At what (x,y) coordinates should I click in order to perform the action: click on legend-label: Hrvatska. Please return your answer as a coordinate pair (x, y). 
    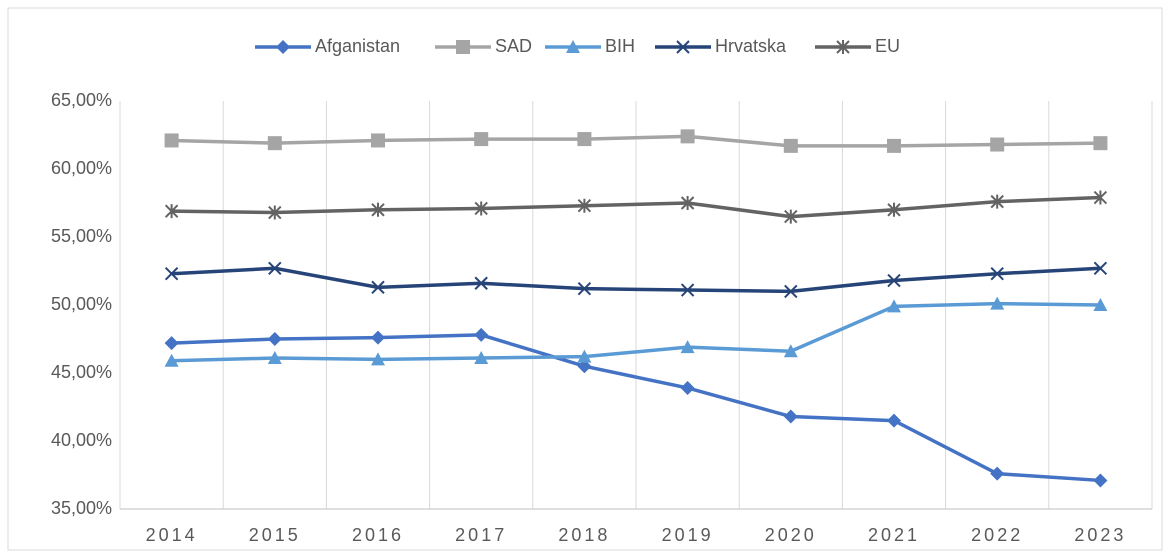
    Looking at the image, I should click on (751, 46).